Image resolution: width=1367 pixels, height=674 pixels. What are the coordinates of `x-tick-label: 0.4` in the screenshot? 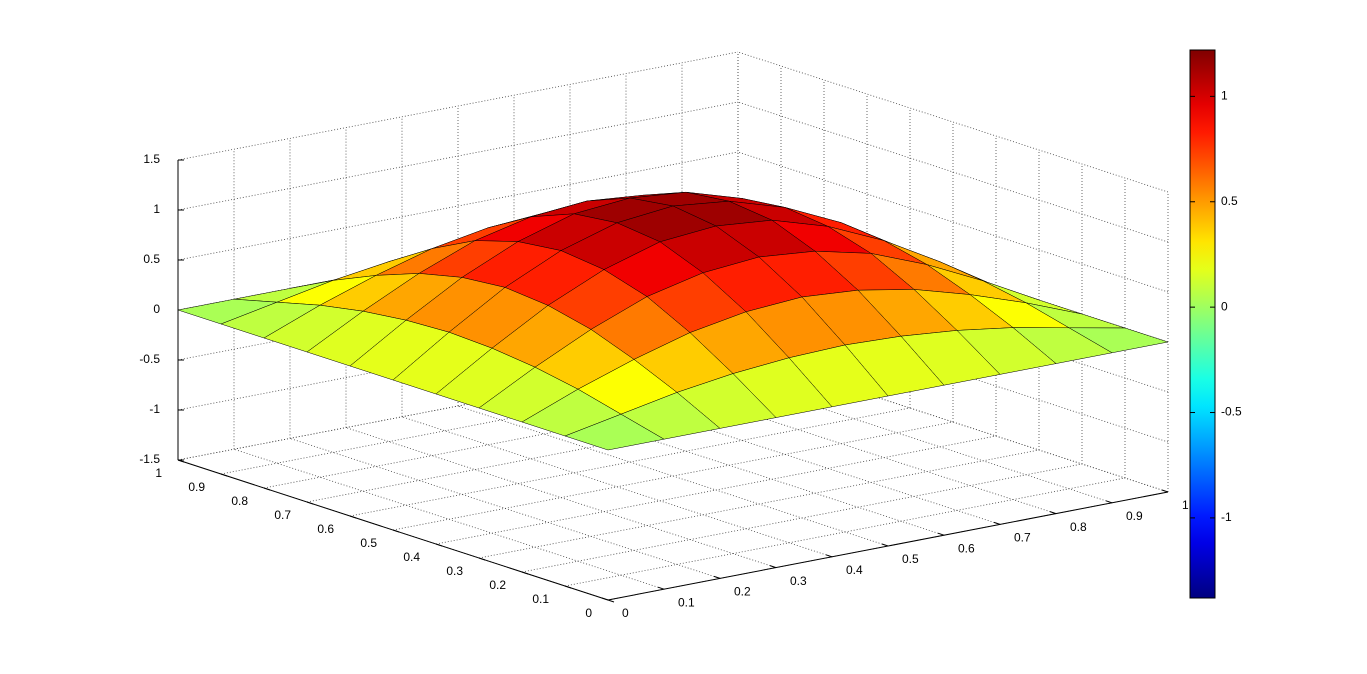 It's located at (854, 570).